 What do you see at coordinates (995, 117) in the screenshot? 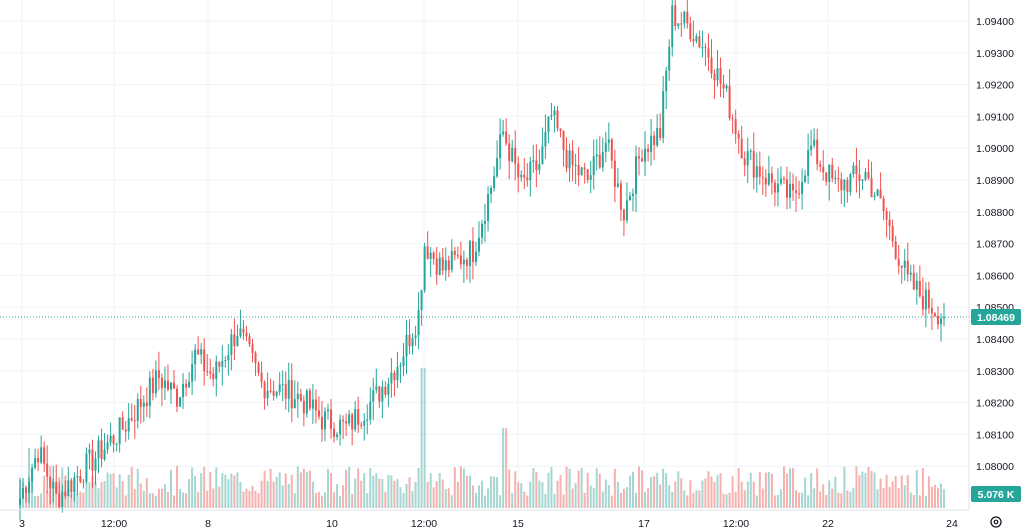
I see `y-tick-label: 1.09100` at bounding box center [995, 117].